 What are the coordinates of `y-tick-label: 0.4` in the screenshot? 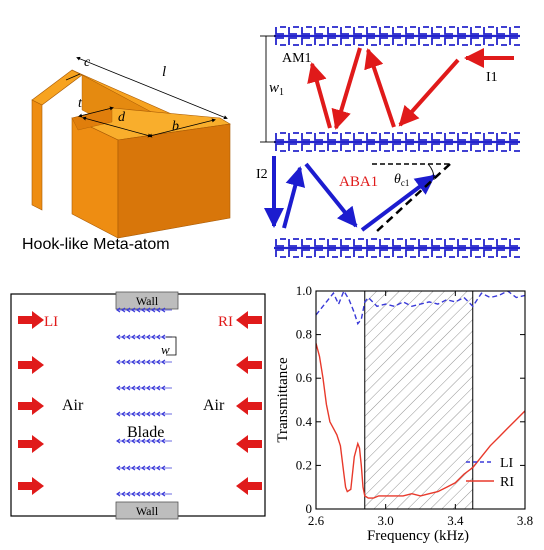 It's located at (304, 421).